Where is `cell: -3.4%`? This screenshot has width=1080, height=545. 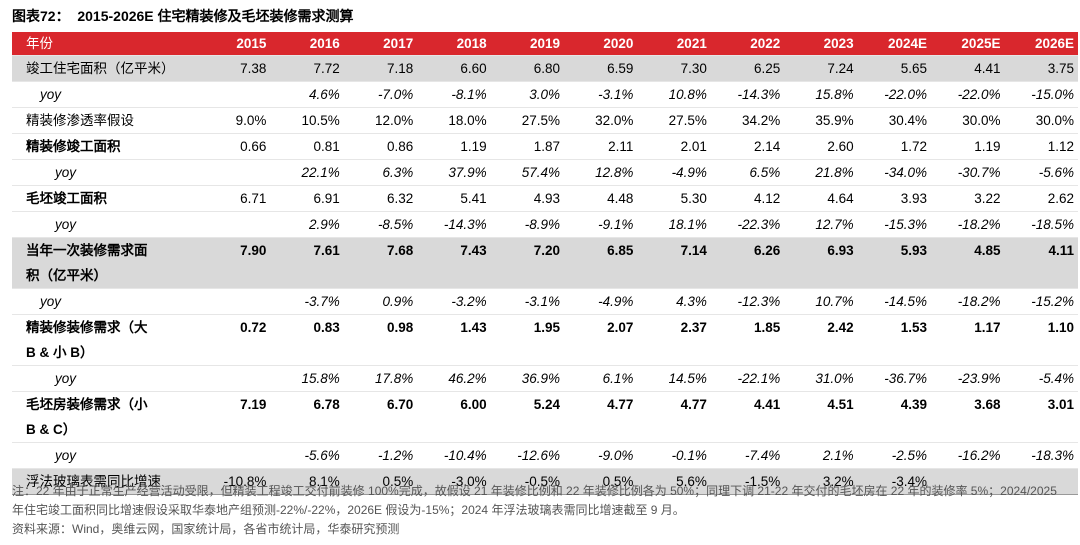
cell: -3.4% is located at coordinates (894, 481).